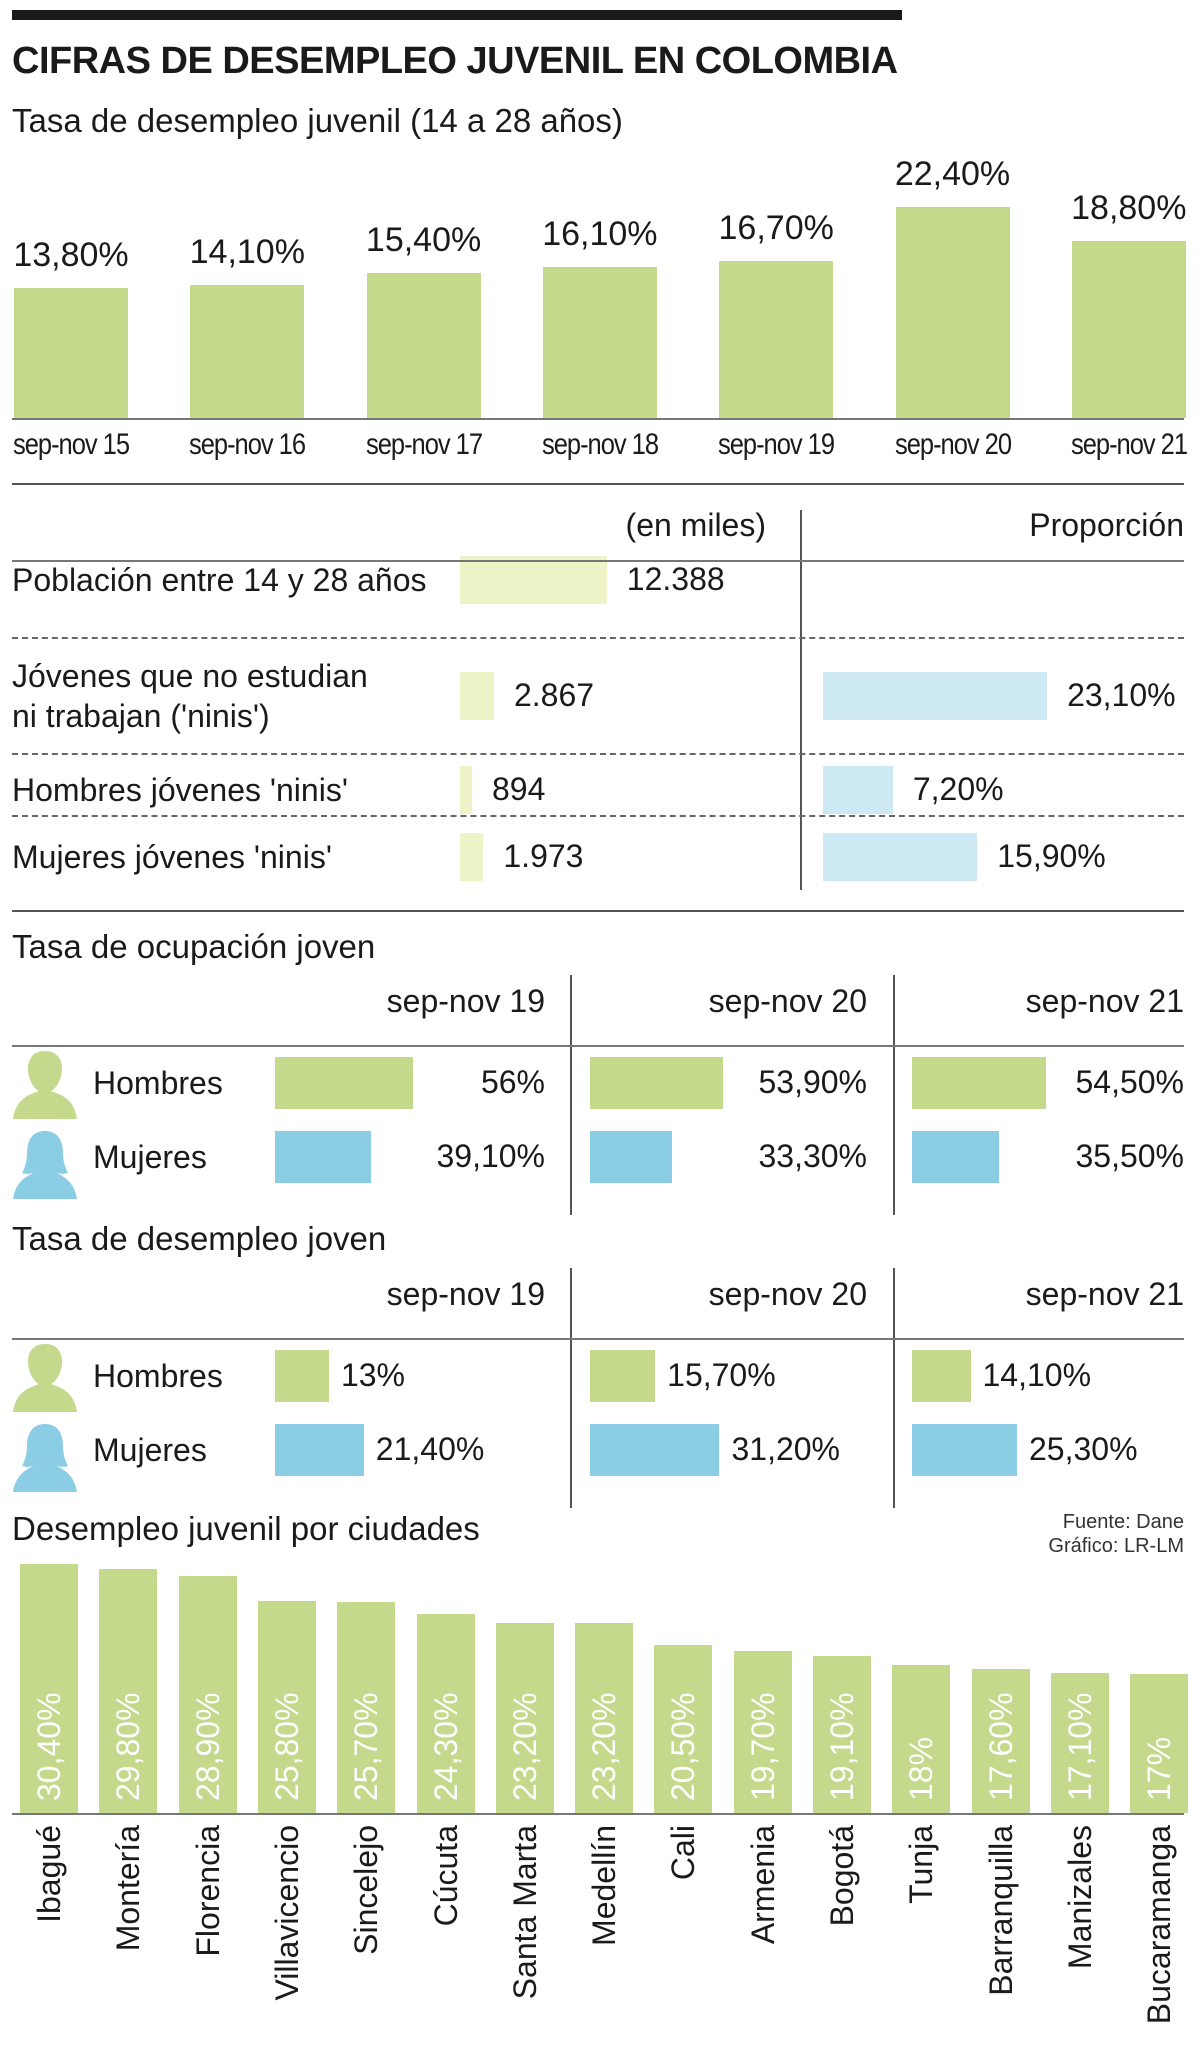  What do you see at coordinates (1037, 1375) in the screenshot?
I see `bar-value-label: 14,10%` at bounding box center [1037, 1375].